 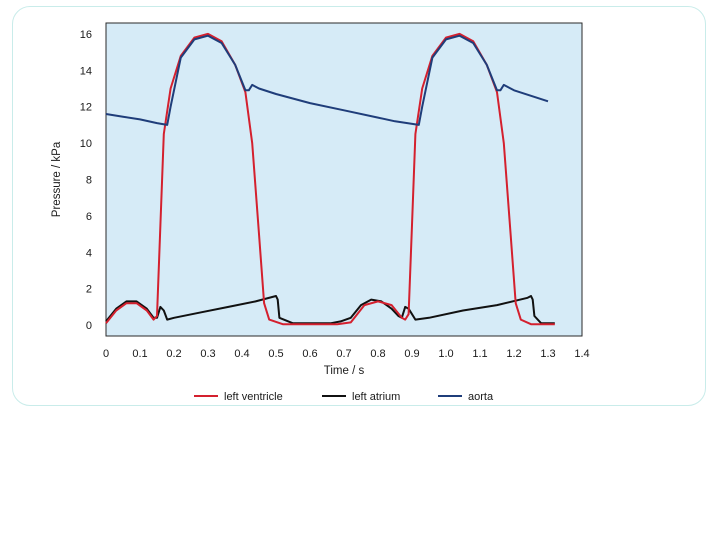 I want to click on y-tick-label: 14, so click(x=86, y=71).